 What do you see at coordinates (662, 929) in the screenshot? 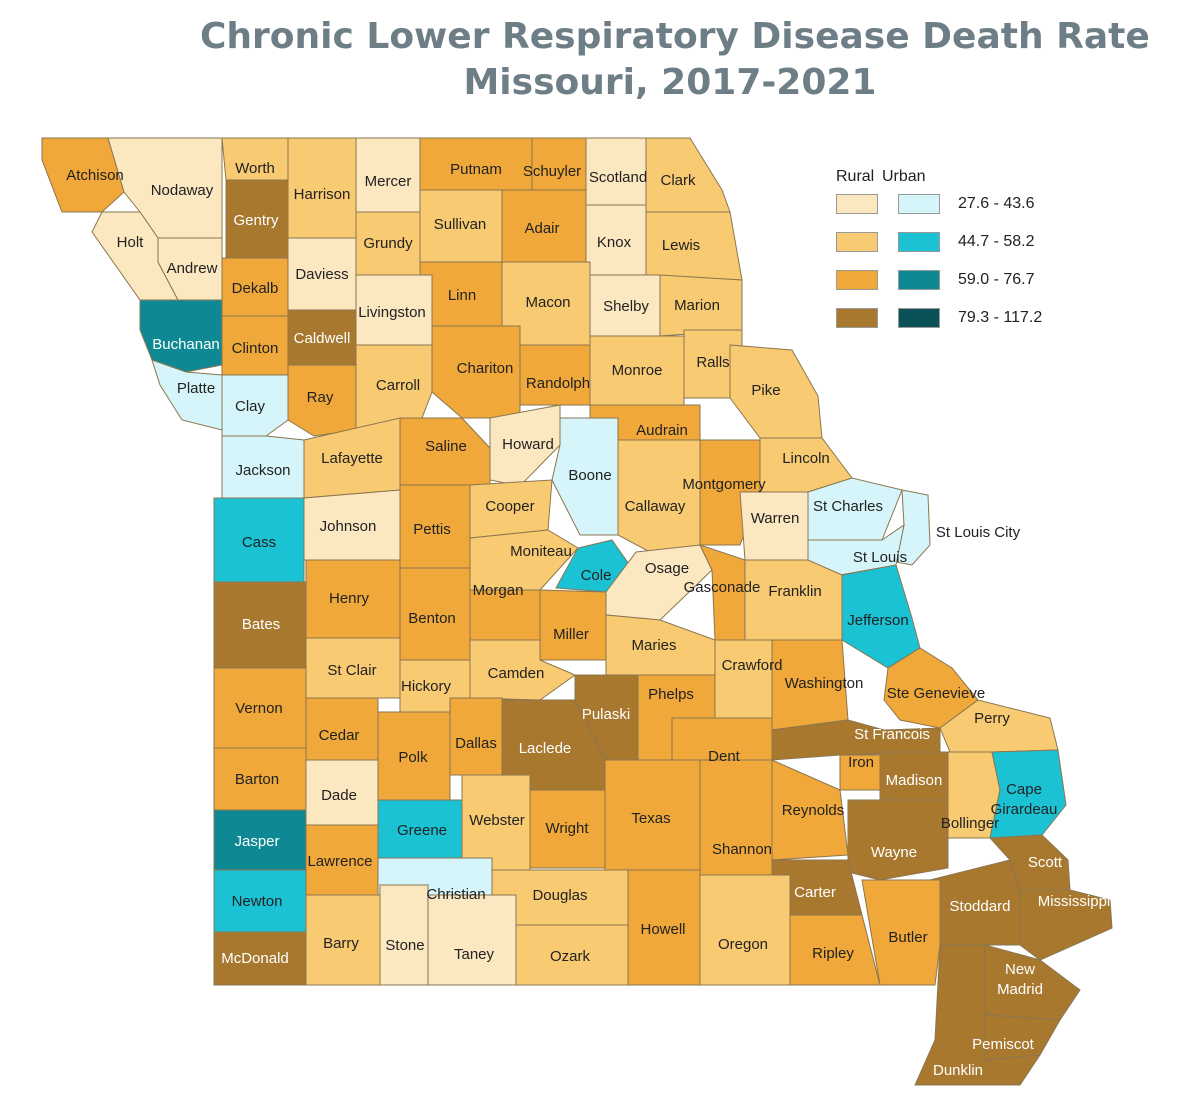
I see `county-label-howell: Howell` at bounding box center [662, 929].